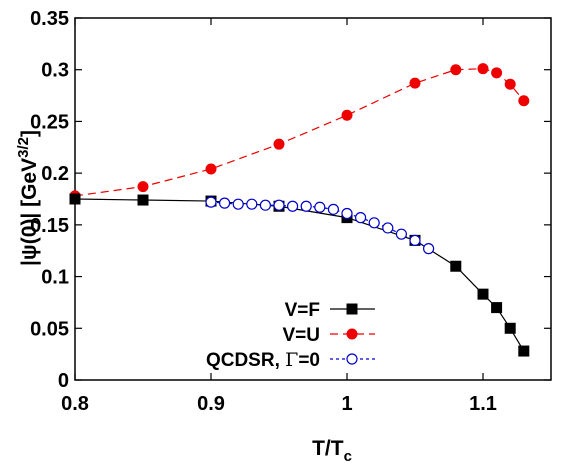  I want to click on x-tick-label: 1.1, so click(483, 404).